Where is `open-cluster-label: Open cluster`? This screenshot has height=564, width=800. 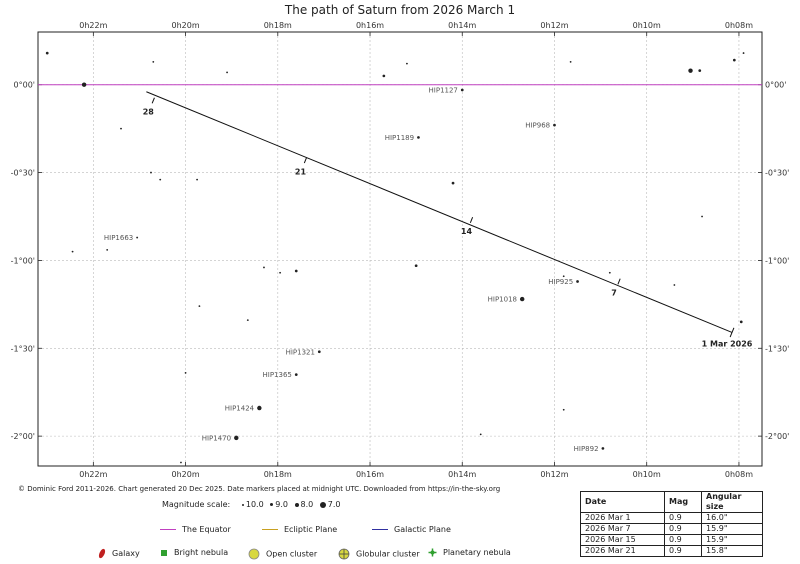 open-cluster-label: Open cluster is located at coordinates (292, 554).